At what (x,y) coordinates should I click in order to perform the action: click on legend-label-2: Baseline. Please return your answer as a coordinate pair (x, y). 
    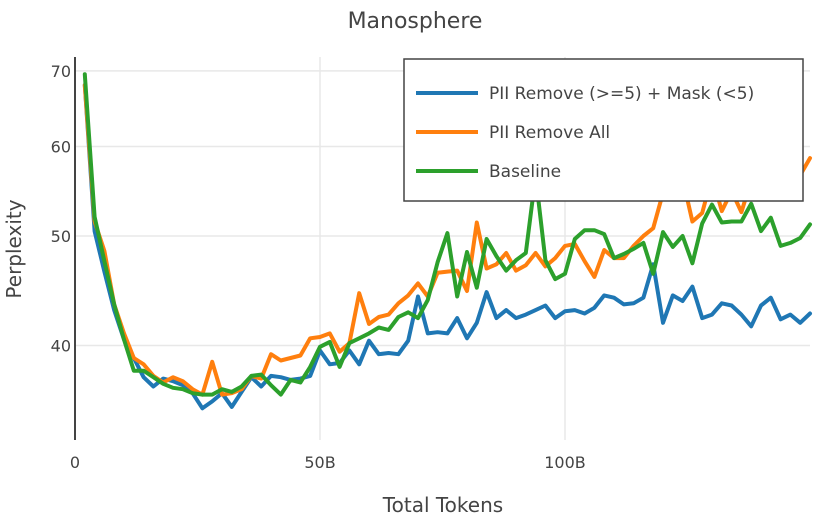
    Looking at the image, I should click on (525, 172).